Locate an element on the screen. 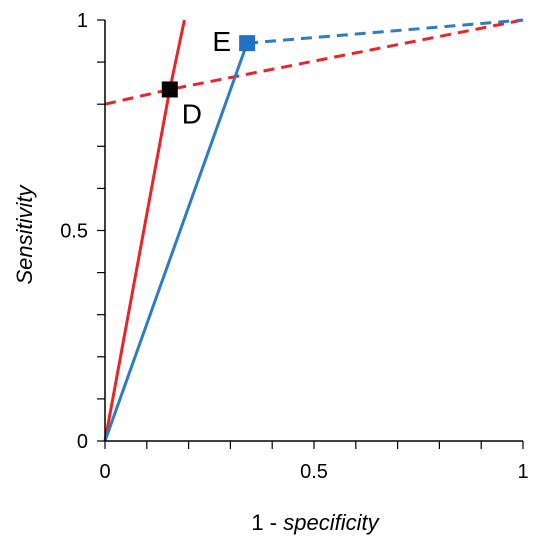 The image size is (544, 550). series-line-d-dashed is located at coordinates (314, 62).